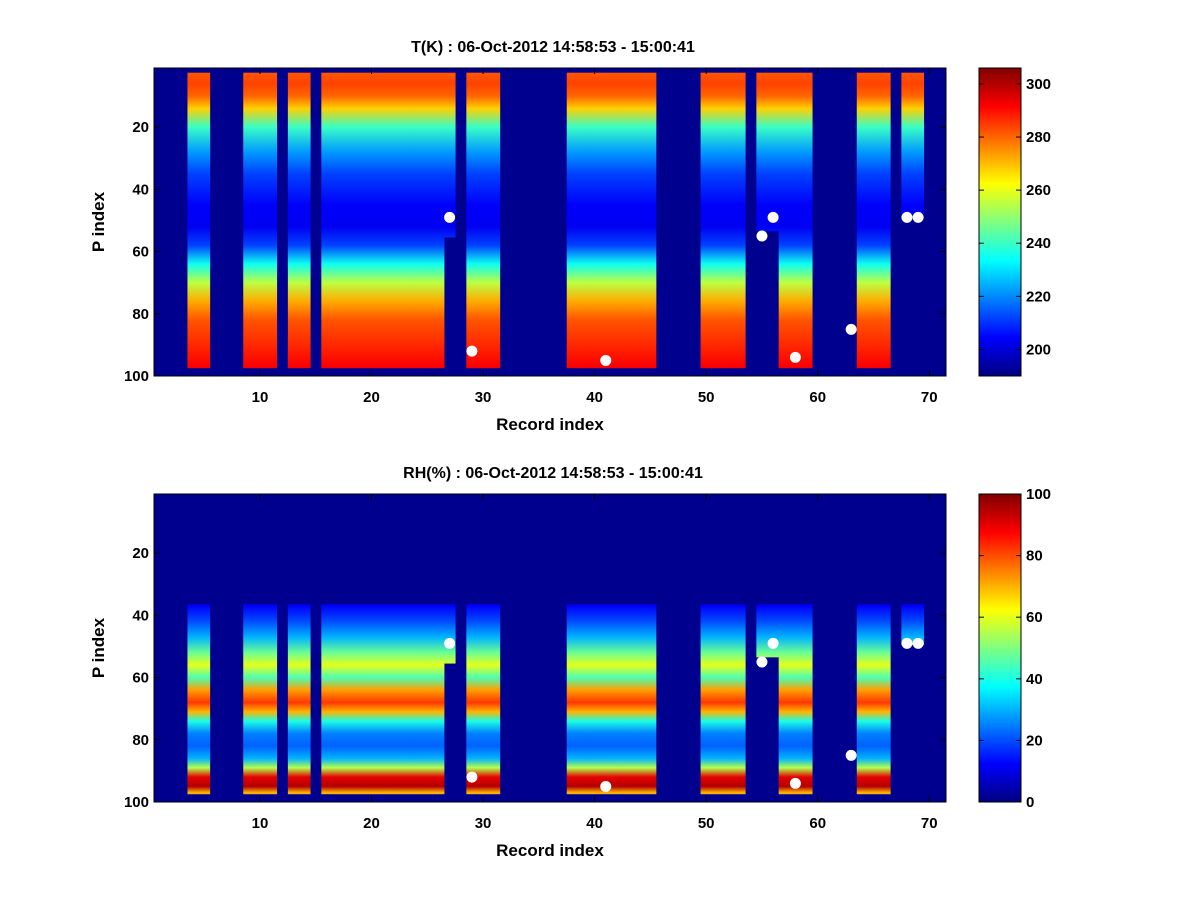 Image resolution: width=1200 pixels, height=900 pixels. I want to click on humidity-colorbar: 0 20 40 60 80 100, so click(1014, 648).